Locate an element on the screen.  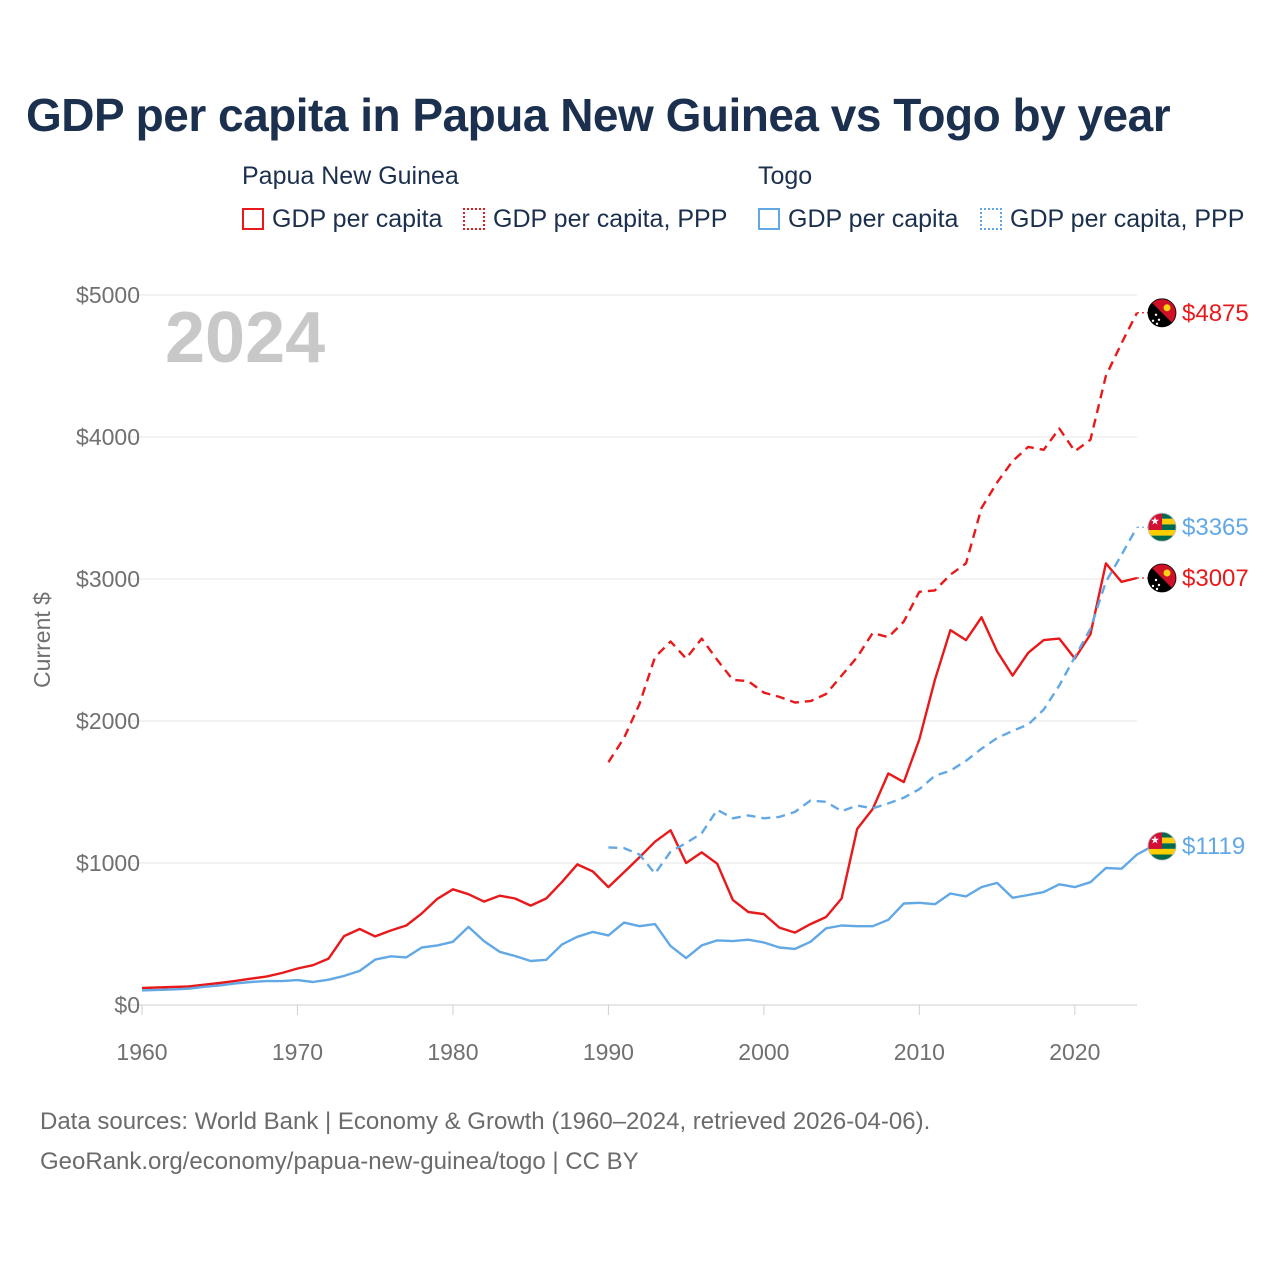
y-tick-label: $1000 is located at coordinates (108, 863).